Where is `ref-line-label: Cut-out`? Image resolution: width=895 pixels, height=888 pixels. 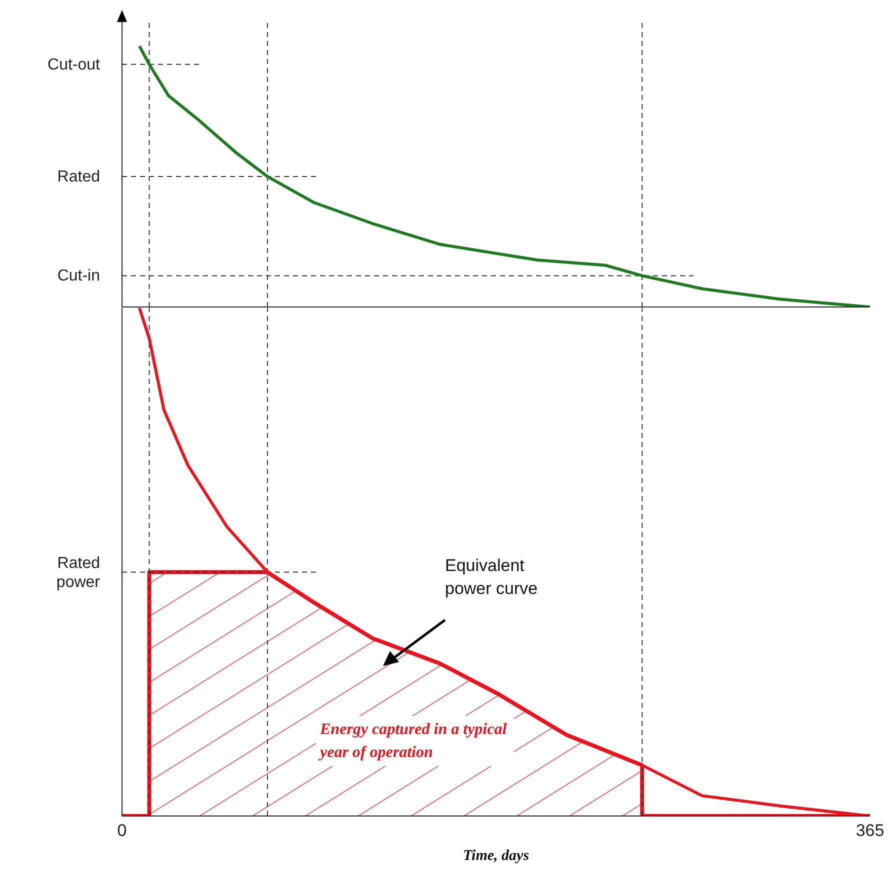
ref-line-label: Cut-out is located at coordinates (74, 65).